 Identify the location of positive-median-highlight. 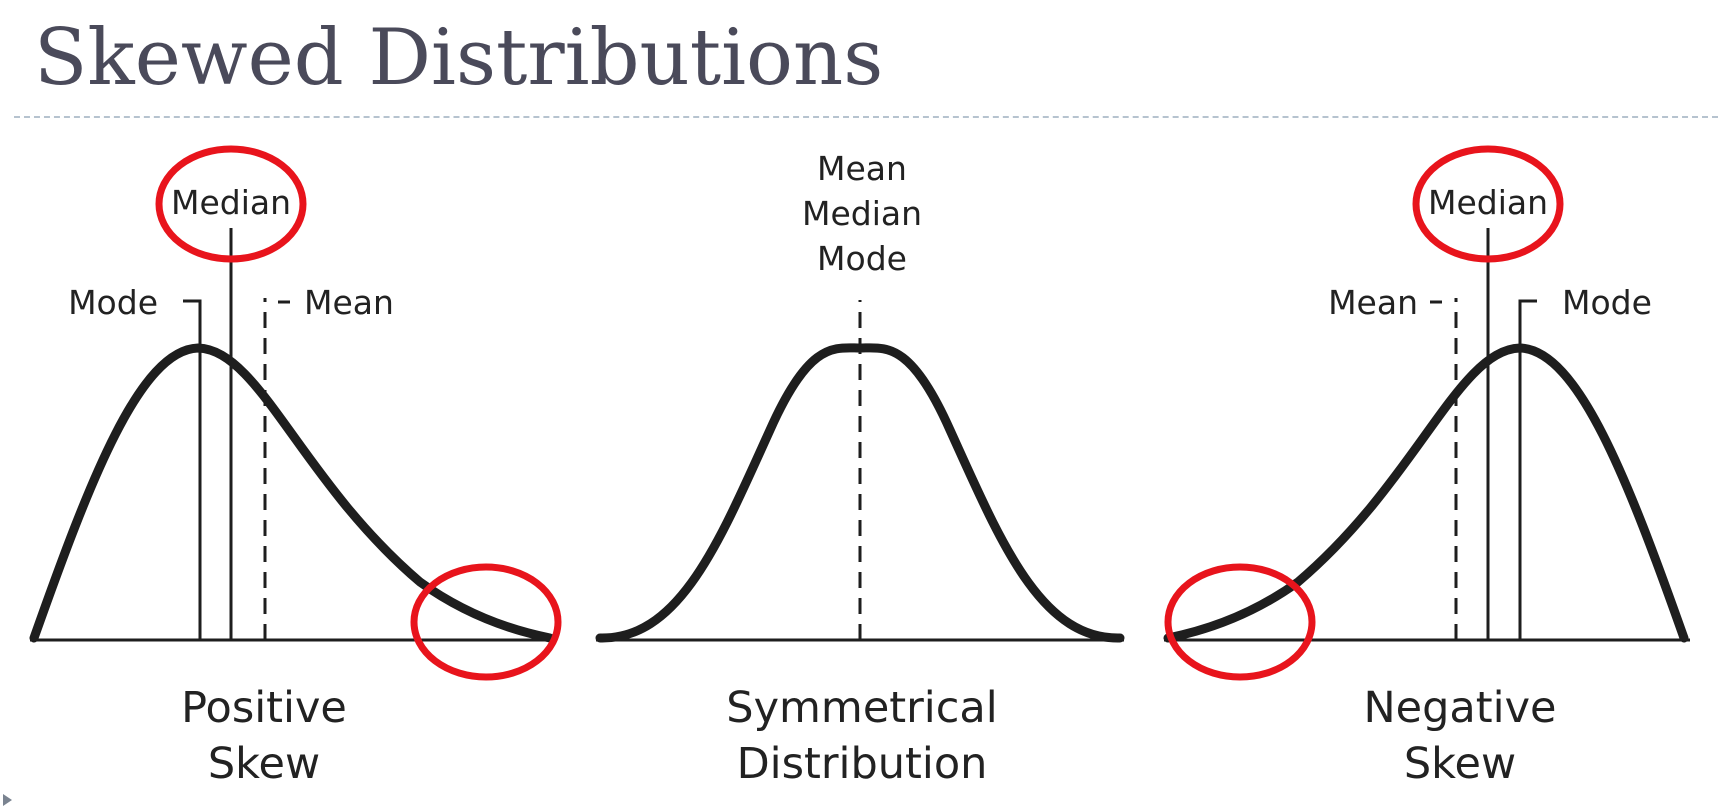
(231, 204).